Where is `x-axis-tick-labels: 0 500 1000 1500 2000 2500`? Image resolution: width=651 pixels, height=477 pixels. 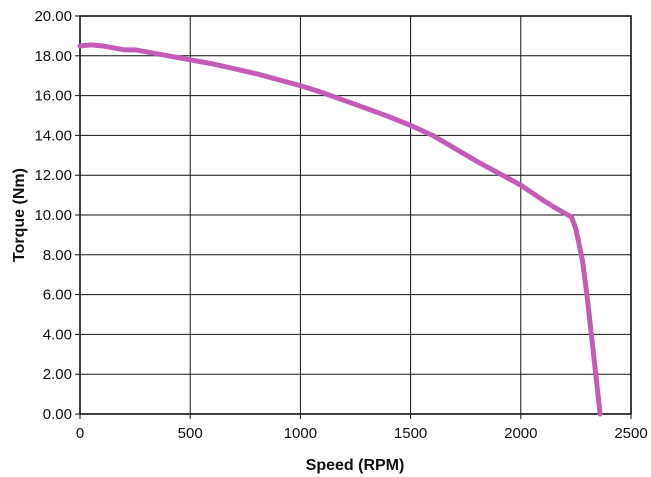 x-axis-tick-labels: 0 500 1000 1500 2000 2500 is located at coordinates (362, 428).